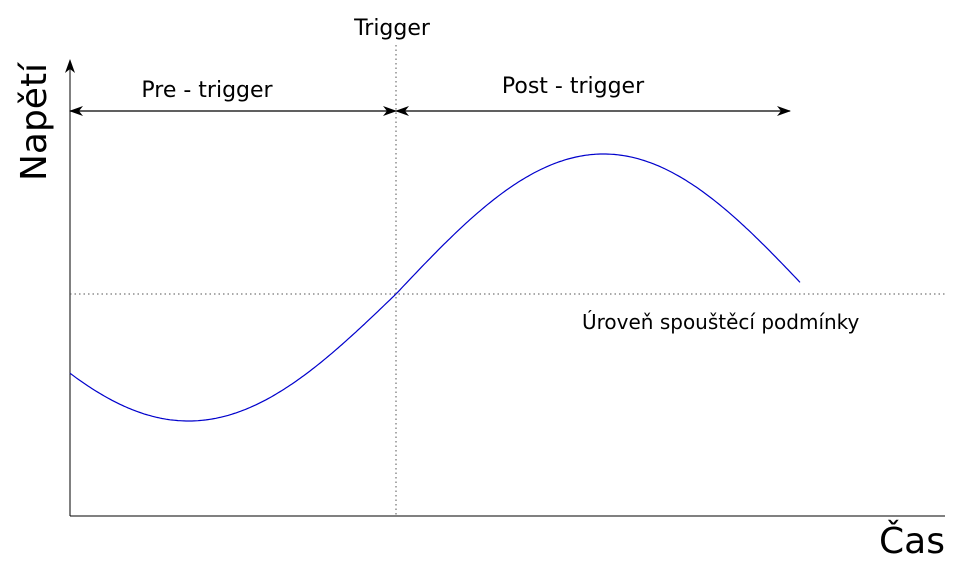 The image size is (953, 561). What do you see at coordinates (912, 540) in the screenshot?
I see `x-axis-label: Čas` at bounding box center [912, 540].